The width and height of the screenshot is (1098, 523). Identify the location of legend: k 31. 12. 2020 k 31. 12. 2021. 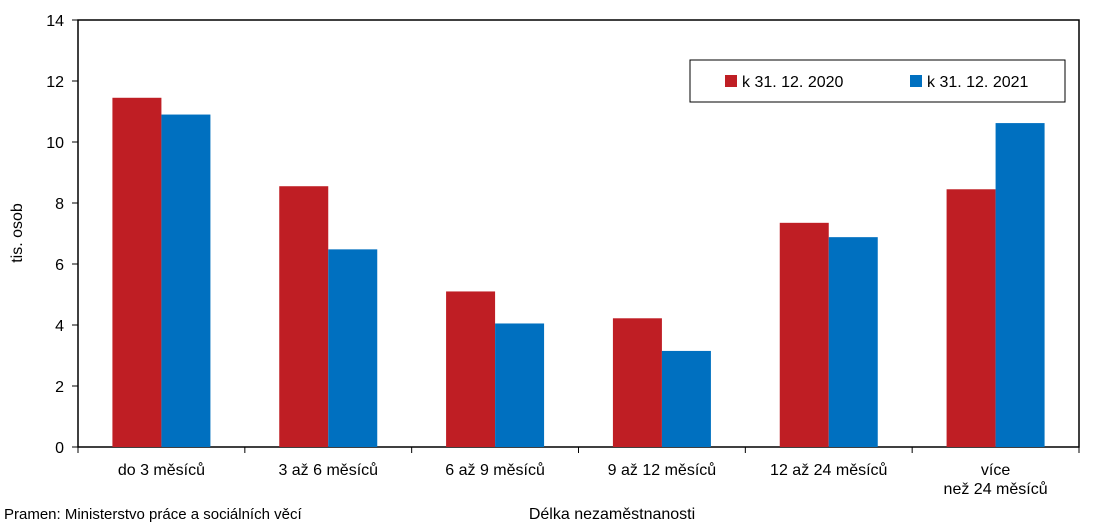
(877, 81).